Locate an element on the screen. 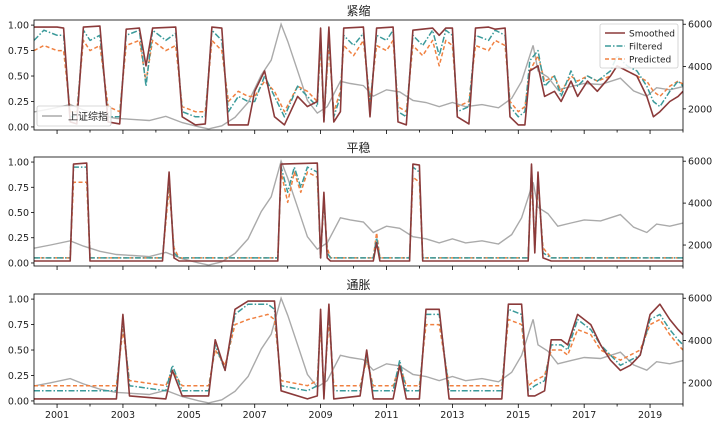  x-tick-label: 2007 is located at coordinates (255, 415).